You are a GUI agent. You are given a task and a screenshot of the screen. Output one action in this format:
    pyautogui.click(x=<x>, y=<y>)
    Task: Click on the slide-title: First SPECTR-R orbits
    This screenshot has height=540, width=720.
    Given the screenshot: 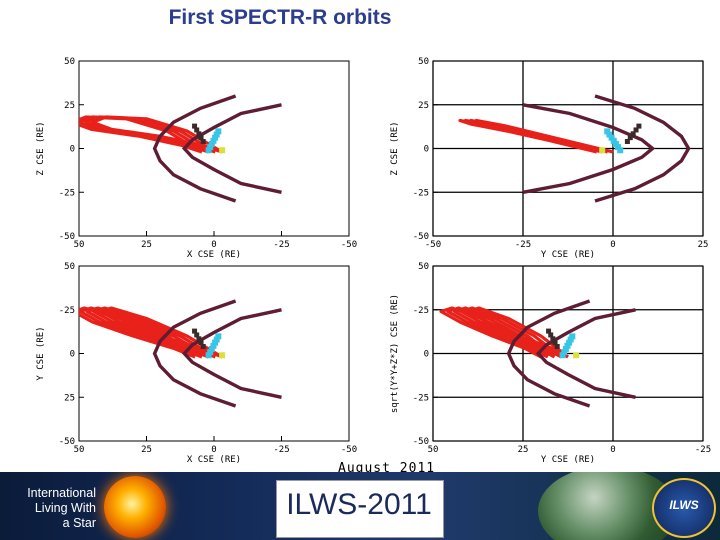 What is the action you would take?
    pyautogui.click(x=280, y=17)
    